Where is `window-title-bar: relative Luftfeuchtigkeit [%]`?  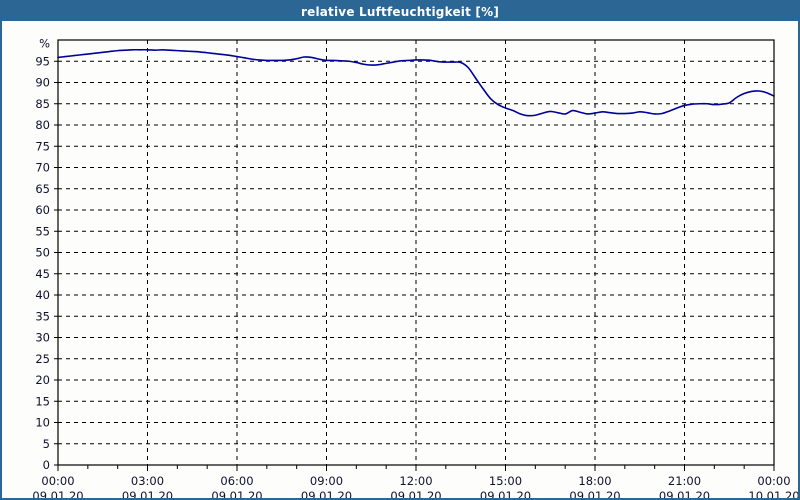
window-title-bar: relative Luftfeuchtigkeit [%] is located at coordinates (400, 11).